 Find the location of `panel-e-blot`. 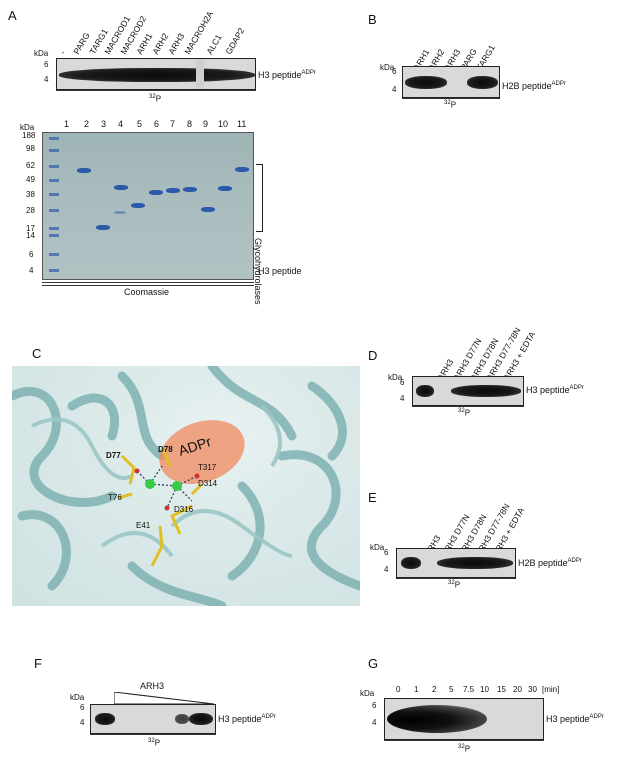

panel-e-blot is located at coordinates (456, 563).